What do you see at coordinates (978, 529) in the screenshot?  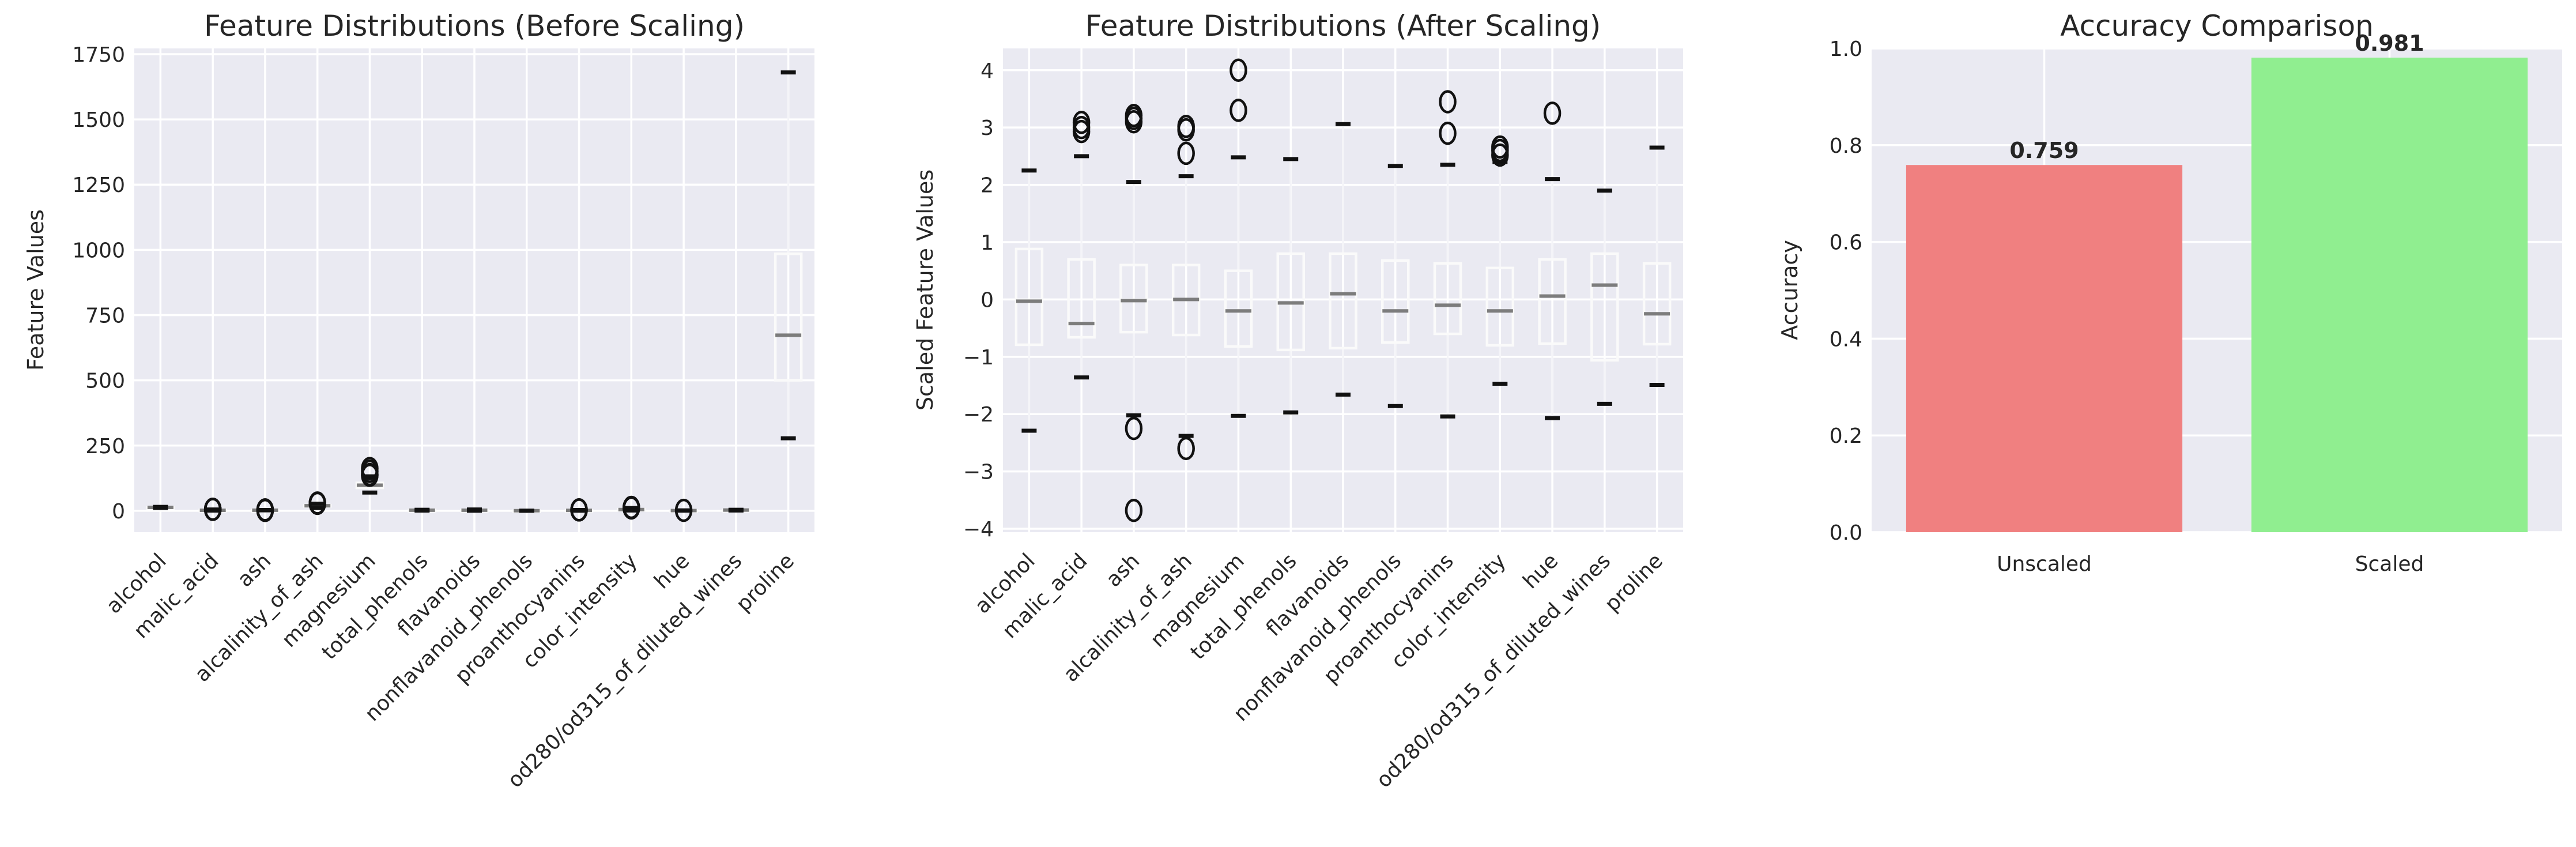 I see `y-tick-label: −4` at bounding box center [978, 529].